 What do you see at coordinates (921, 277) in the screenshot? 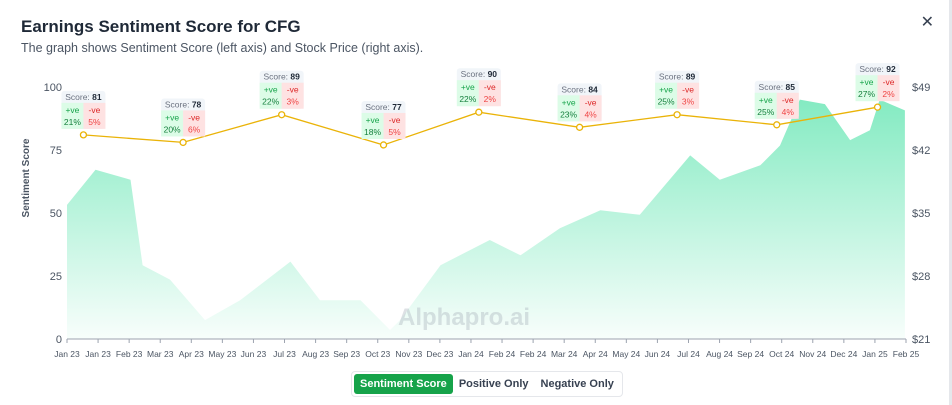
I see `right-tick-label: $28` at bounding box center [921, 277].